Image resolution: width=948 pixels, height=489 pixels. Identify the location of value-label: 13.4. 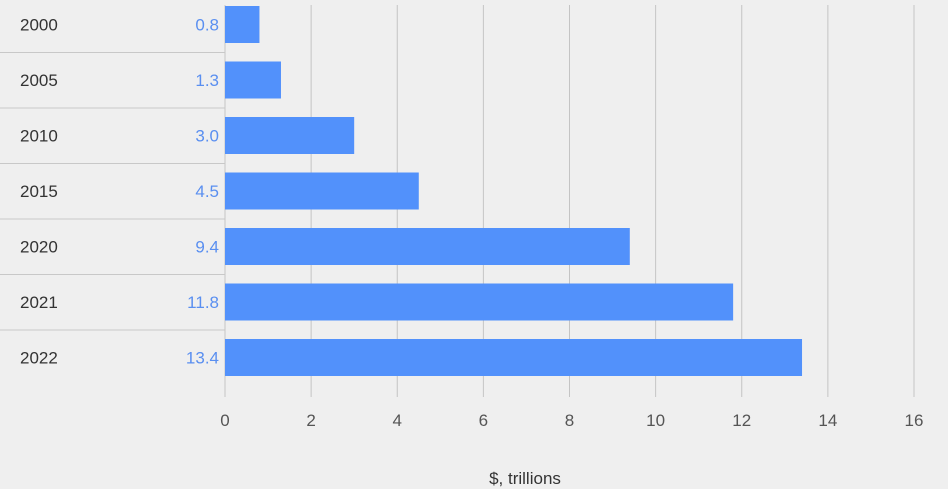
(202, 358).